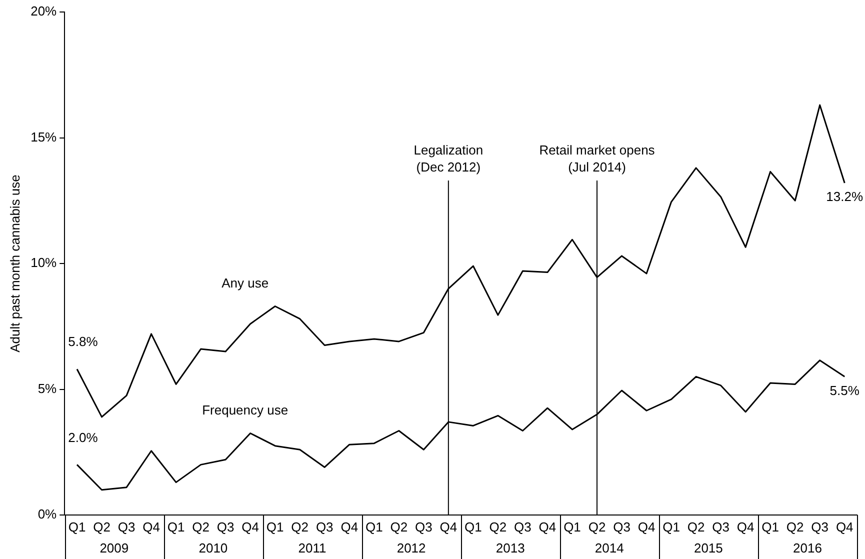 The image size is (865, 559). What do you see at coordinates (245, 282) in the screenshot?
I see `series-label: Any use` at bounding box center [245, 282].